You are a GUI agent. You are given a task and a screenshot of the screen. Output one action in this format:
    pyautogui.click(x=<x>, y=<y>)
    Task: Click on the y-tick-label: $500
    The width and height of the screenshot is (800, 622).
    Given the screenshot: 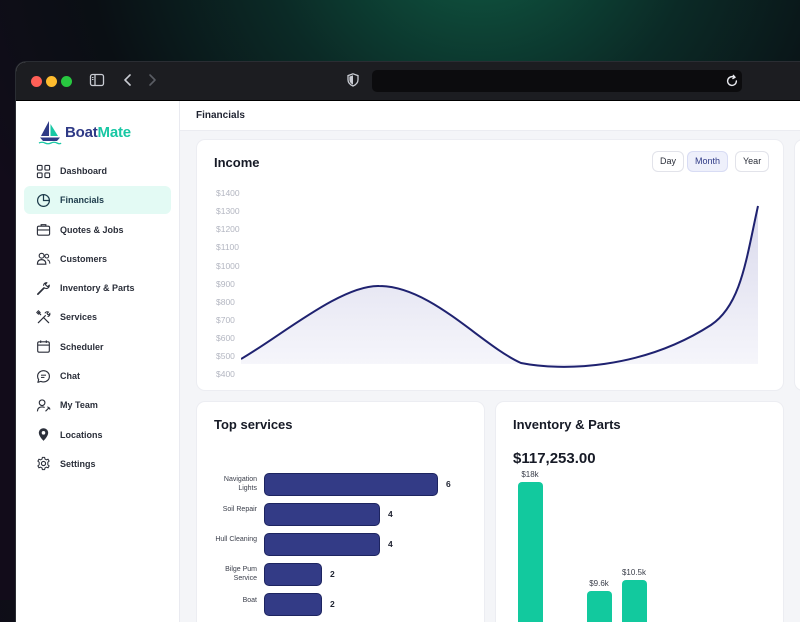 What is the action you would take?
    pyautogui.click(x=225, y=356)
    